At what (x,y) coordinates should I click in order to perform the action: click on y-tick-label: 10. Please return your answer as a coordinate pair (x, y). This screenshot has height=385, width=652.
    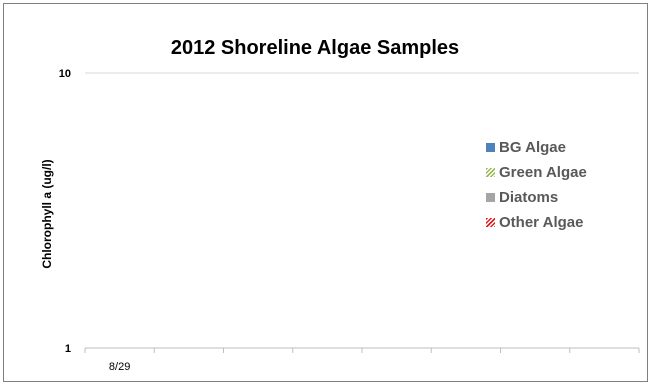
    Looking at the image, I should click on (65, 74).